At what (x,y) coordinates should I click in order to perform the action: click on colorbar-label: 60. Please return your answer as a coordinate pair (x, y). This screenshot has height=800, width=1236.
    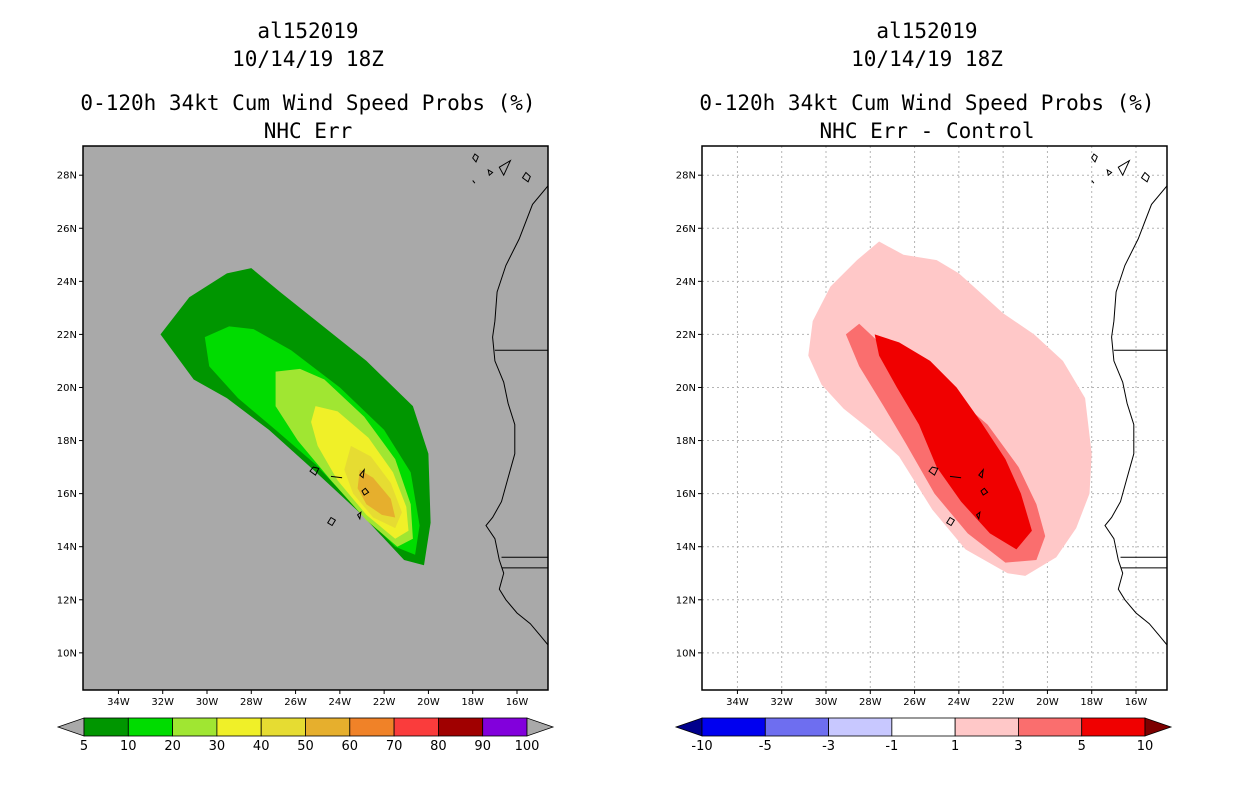
    Looking at the image, I should click on (350, 746).